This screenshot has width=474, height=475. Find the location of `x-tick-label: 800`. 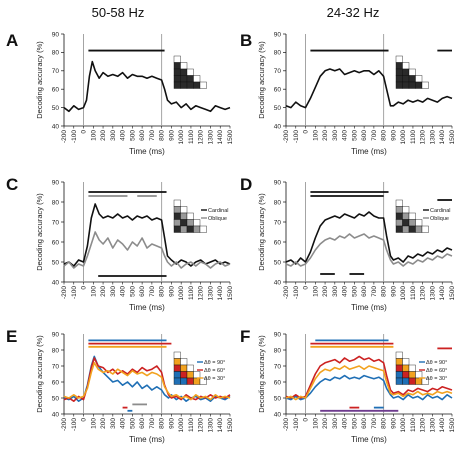

x-tick-label: 800 is located at coordinates (162, 423).